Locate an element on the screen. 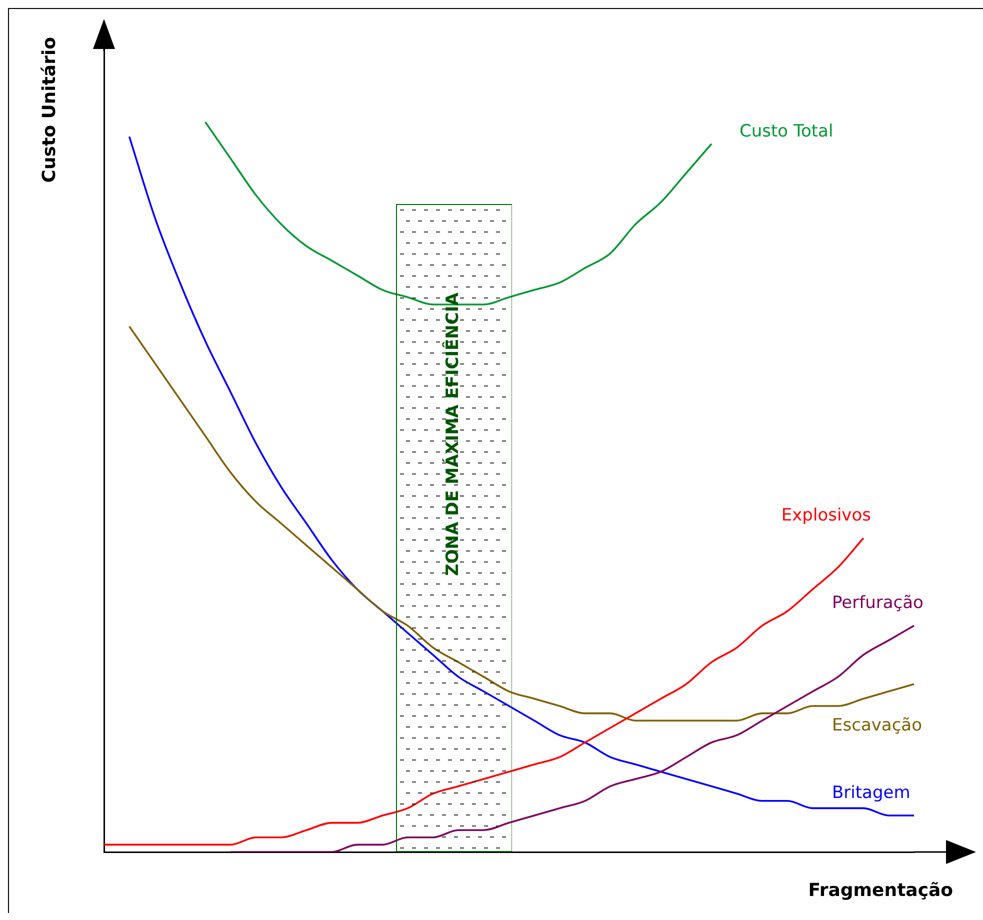  annotation: ZONA DE MÁXIMA EFICIÊNCIA is located at coordinates (452, 435).